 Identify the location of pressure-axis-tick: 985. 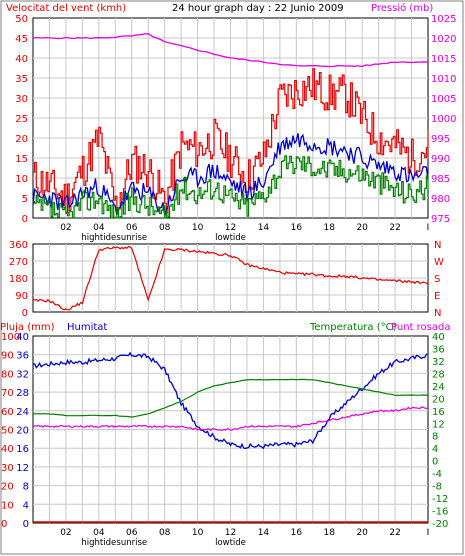
(440, 179).